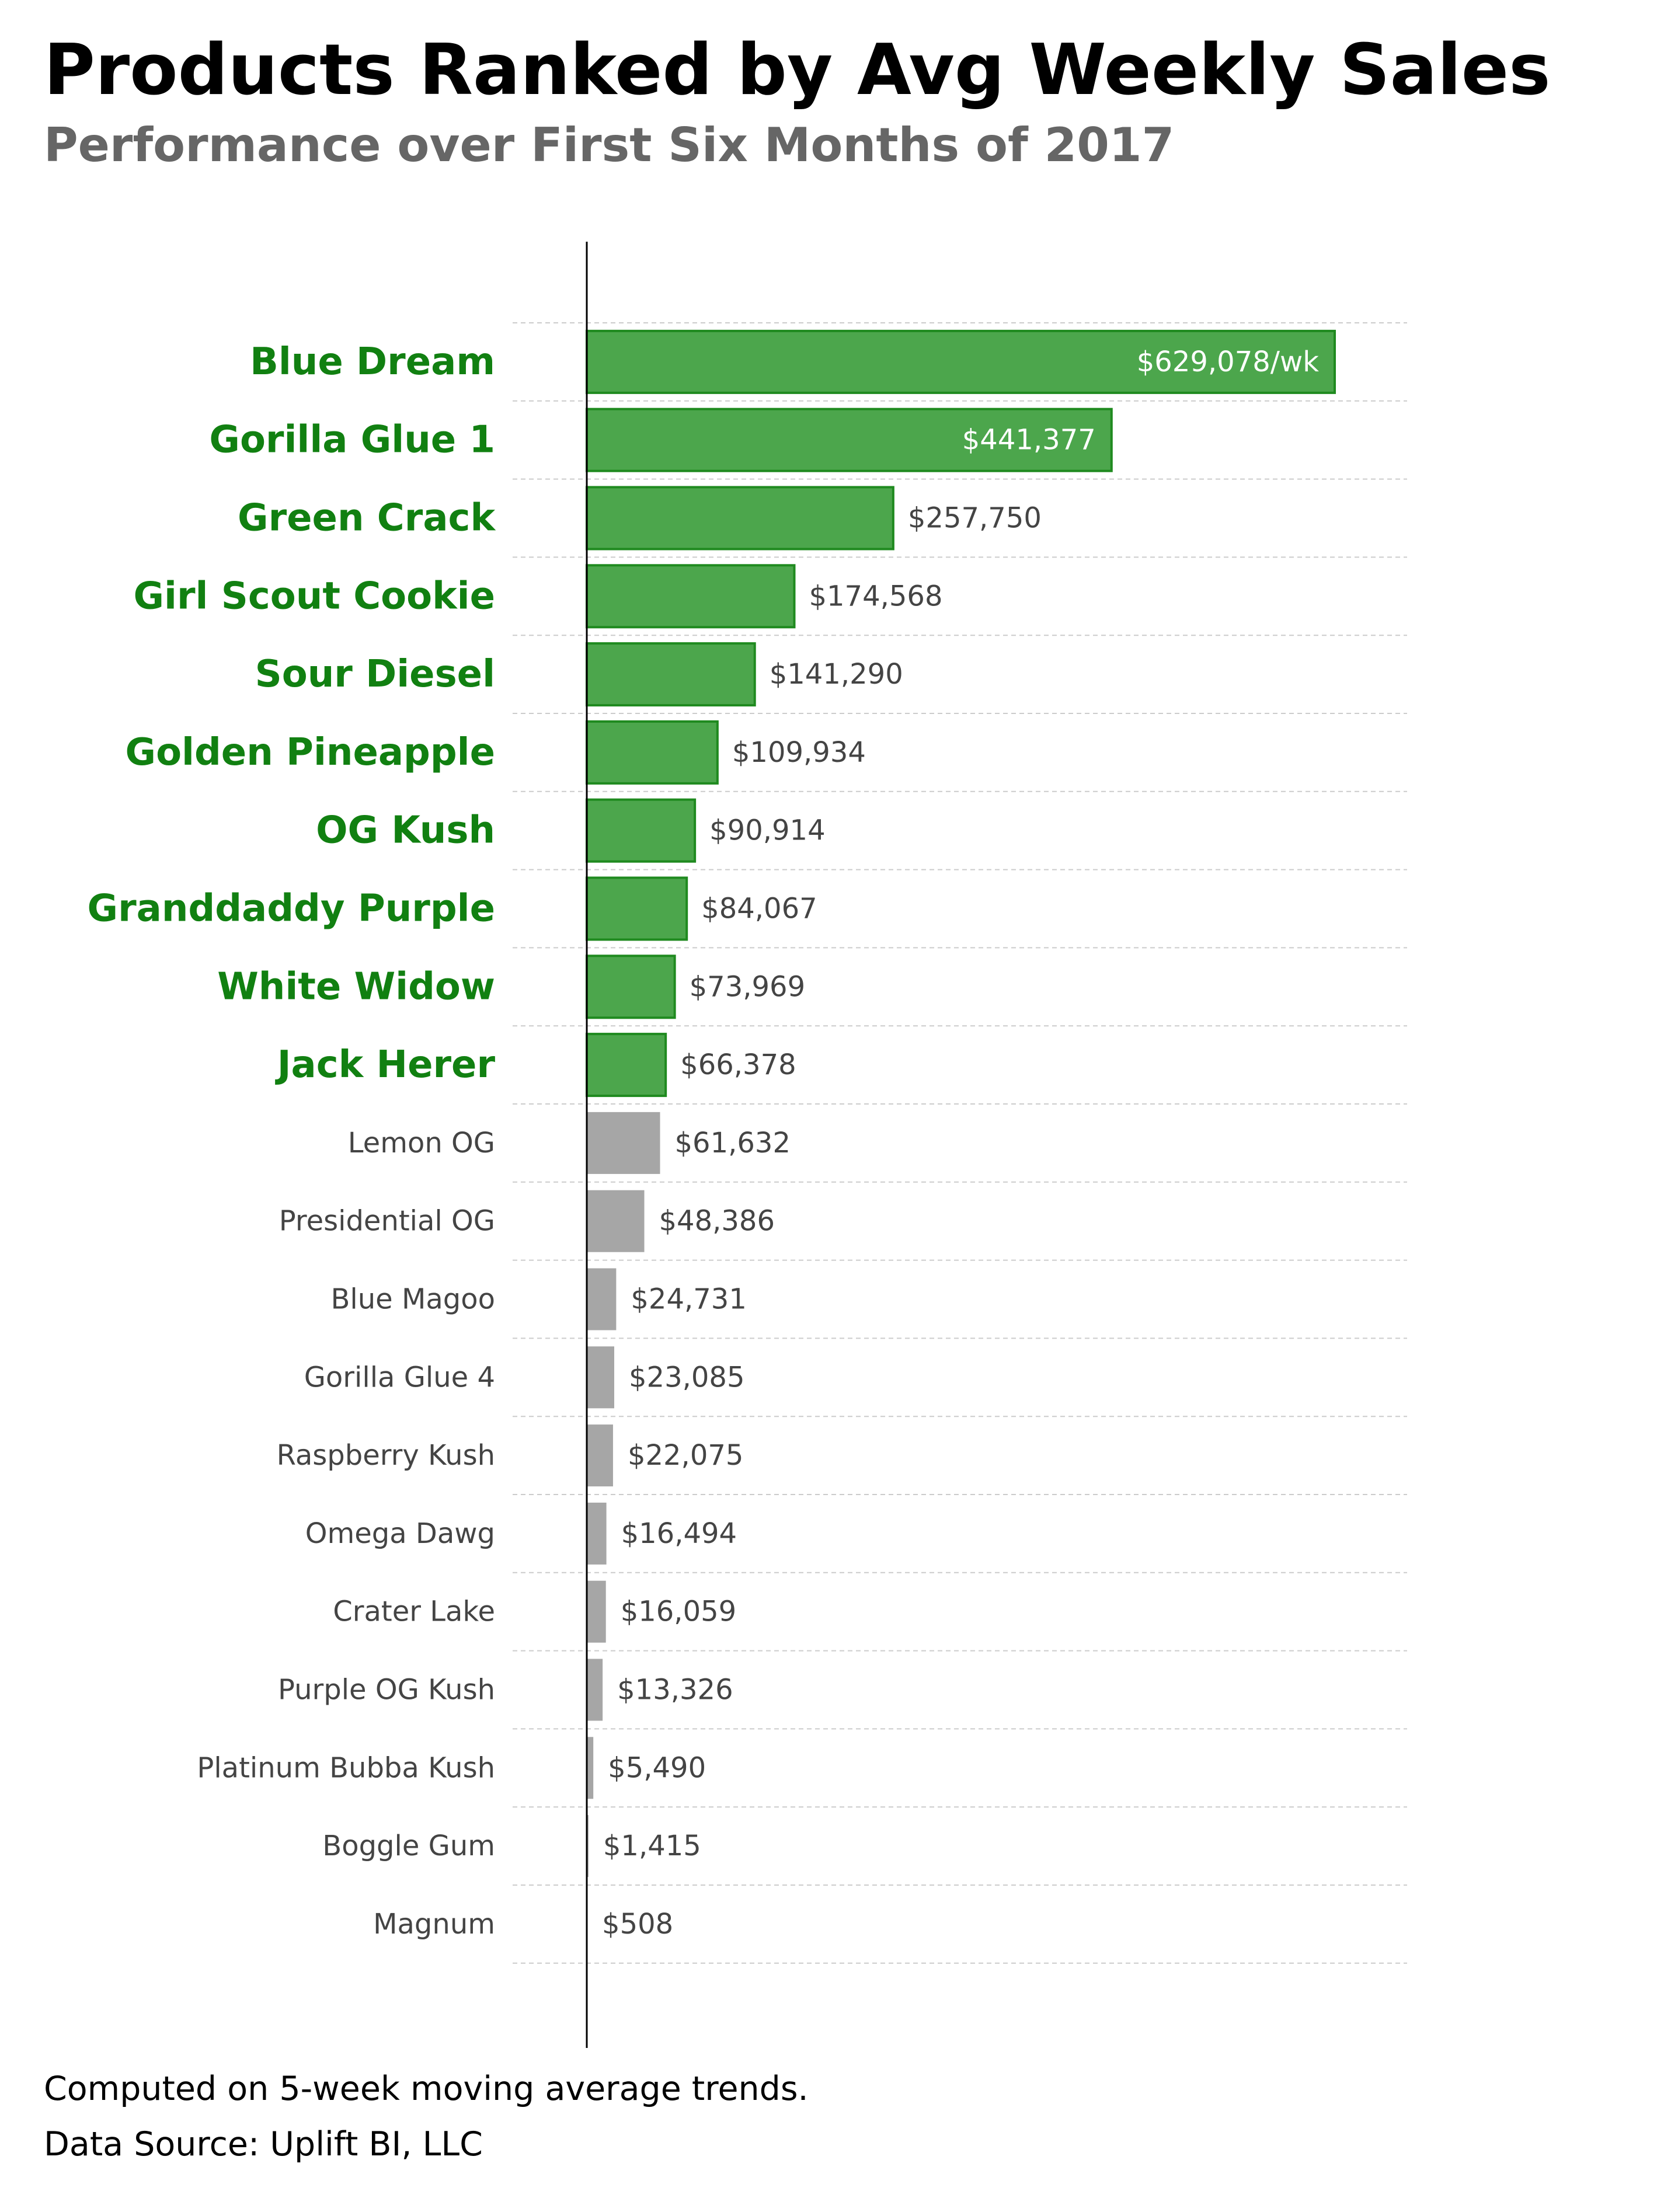 Image resolution: width=1664 pixels, height=2212 pixels. Describe the element at coordinates (717, 1221) in the screenshot. I see `value-label: $48,386` at that location.